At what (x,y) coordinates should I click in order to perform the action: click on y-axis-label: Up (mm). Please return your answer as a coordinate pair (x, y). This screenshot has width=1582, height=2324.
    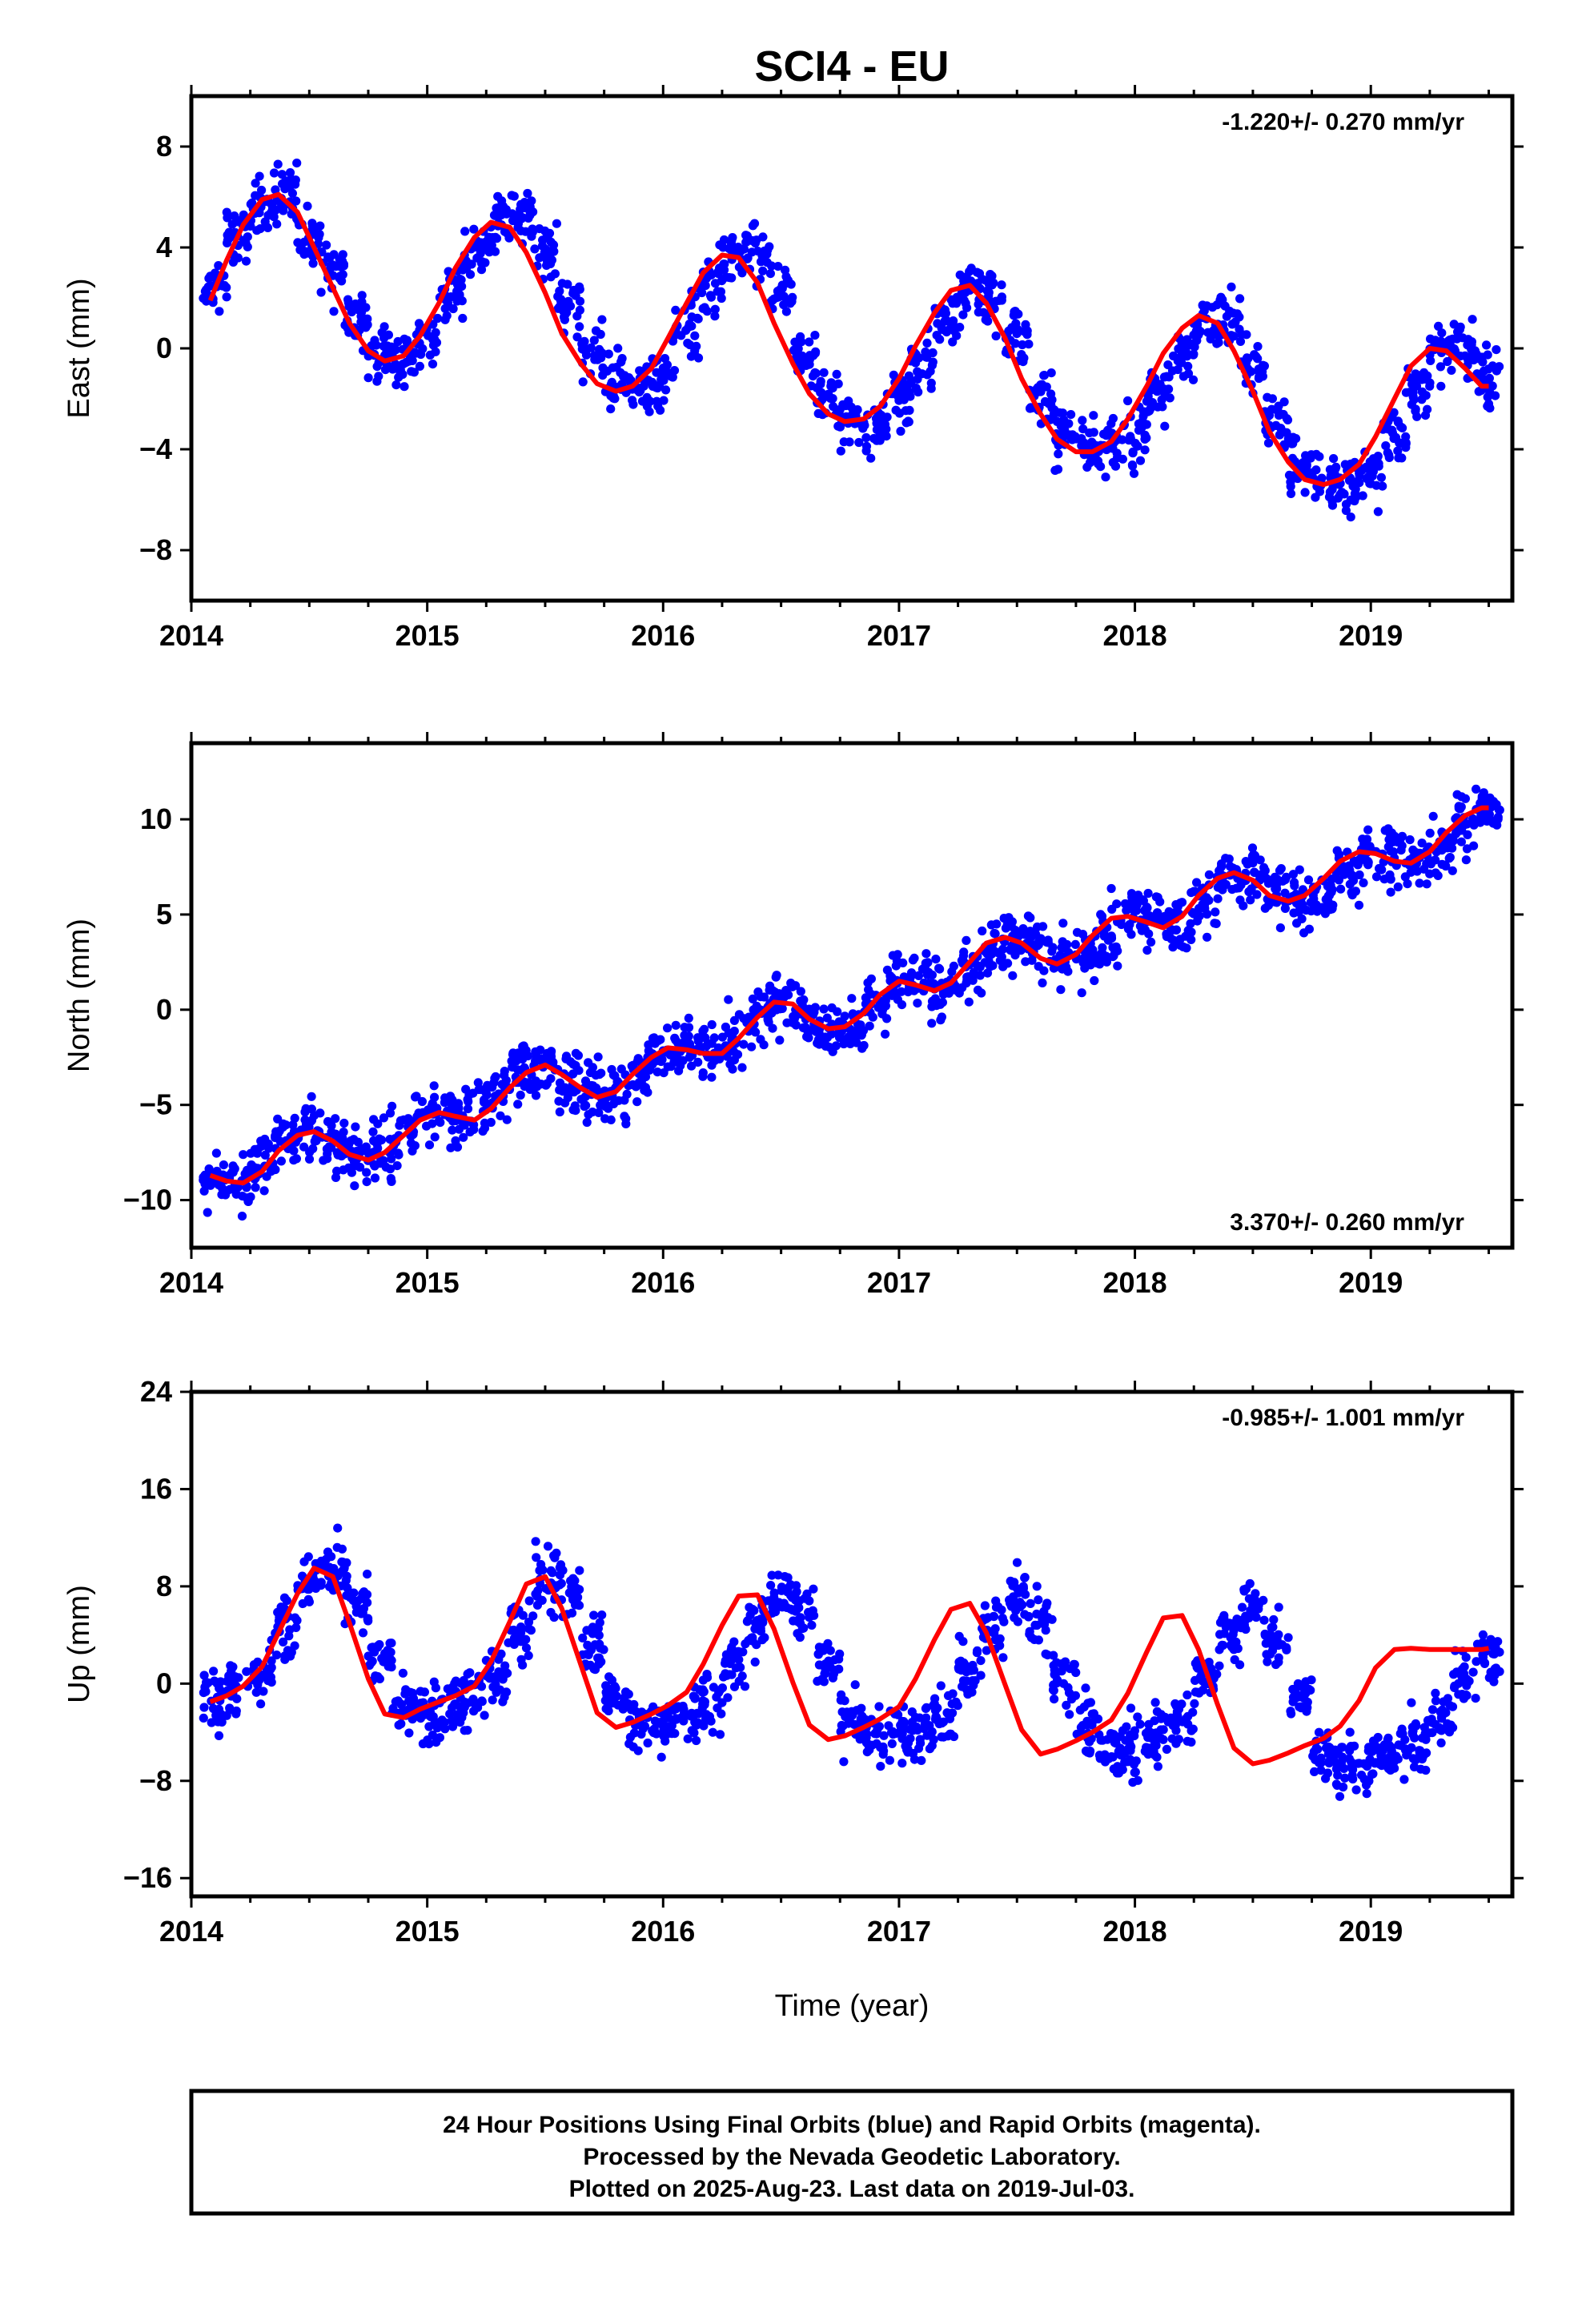
    Looking at the image, I should click on (79, 1644).